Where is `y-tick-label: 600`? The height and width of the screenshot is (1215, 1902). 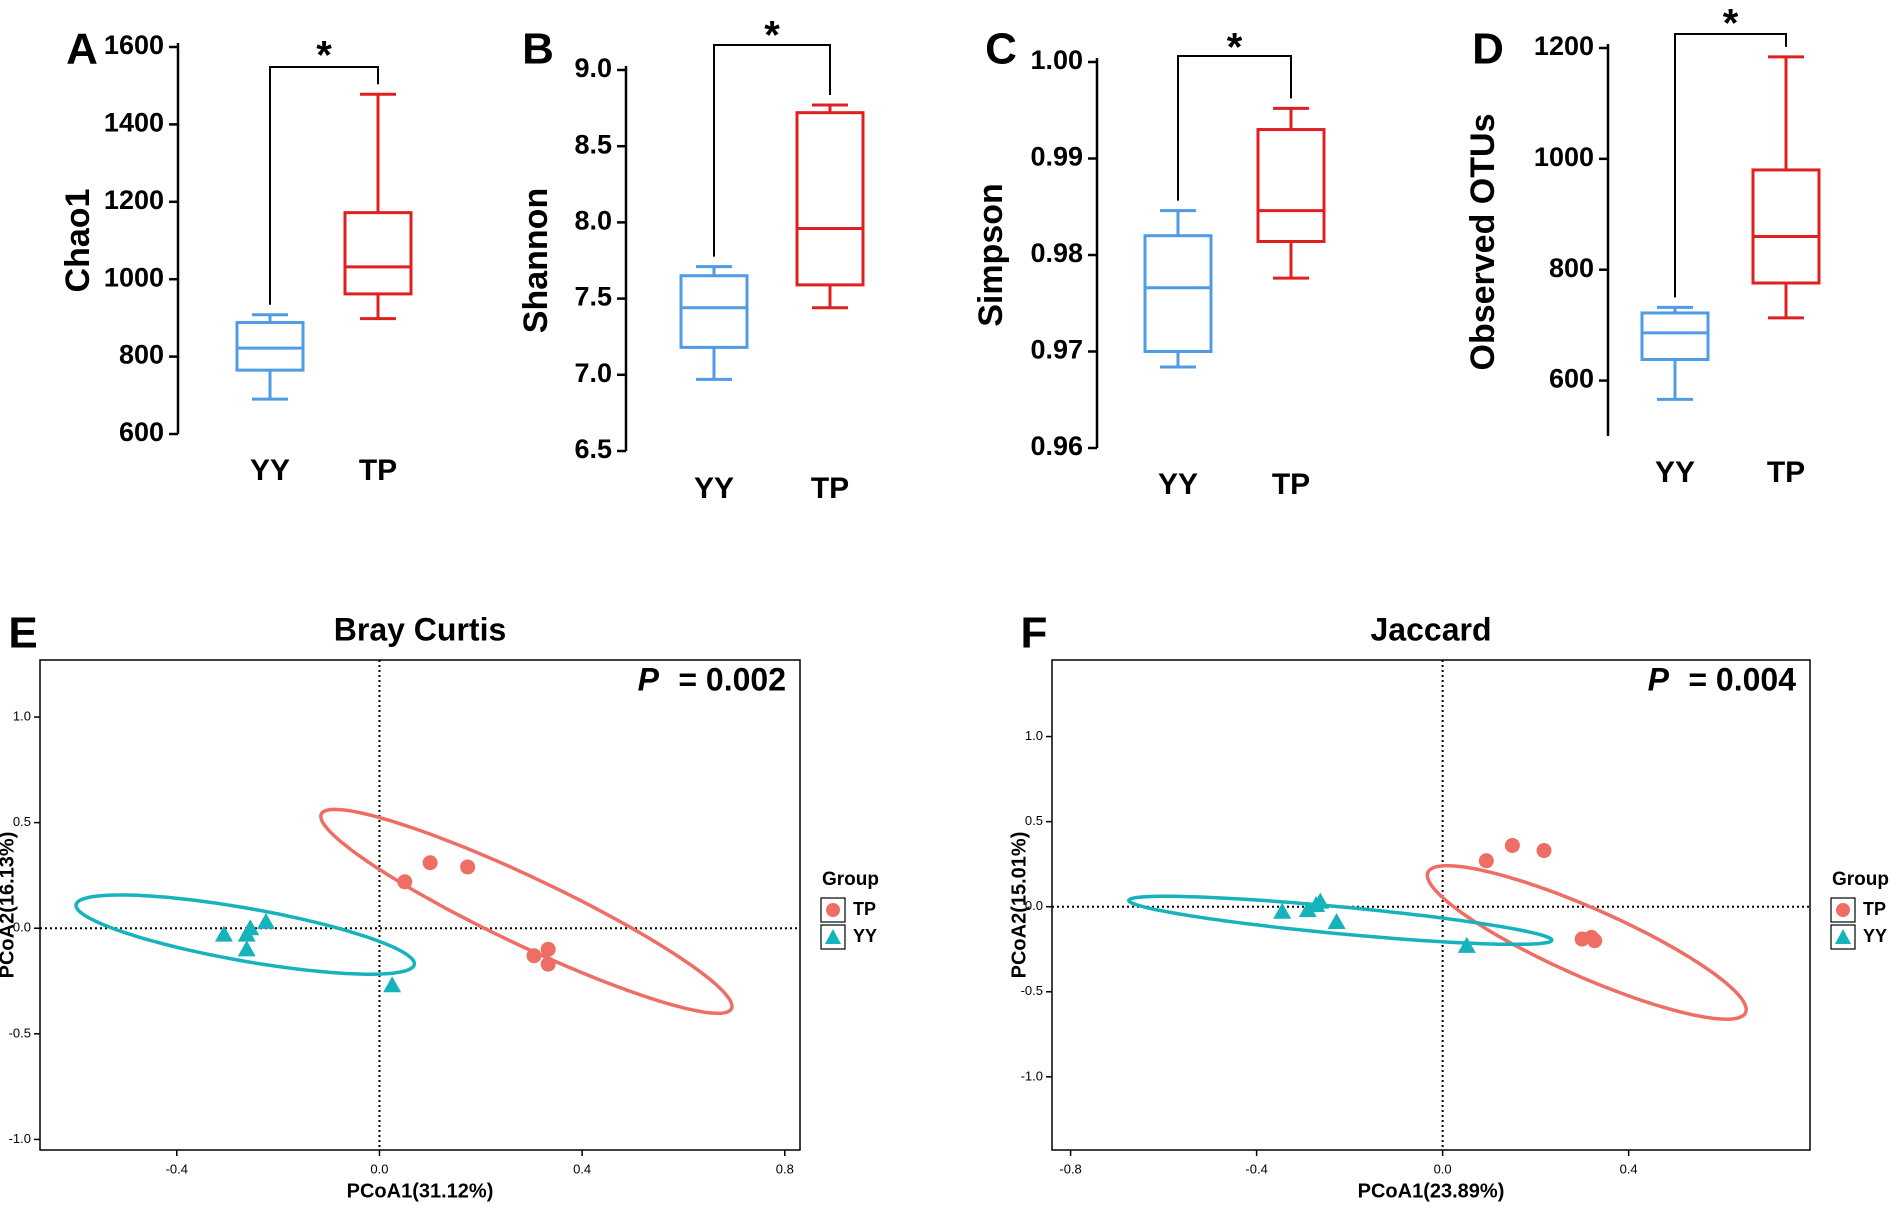 y-tick-label: 600 is located at coordinates (141, 432).